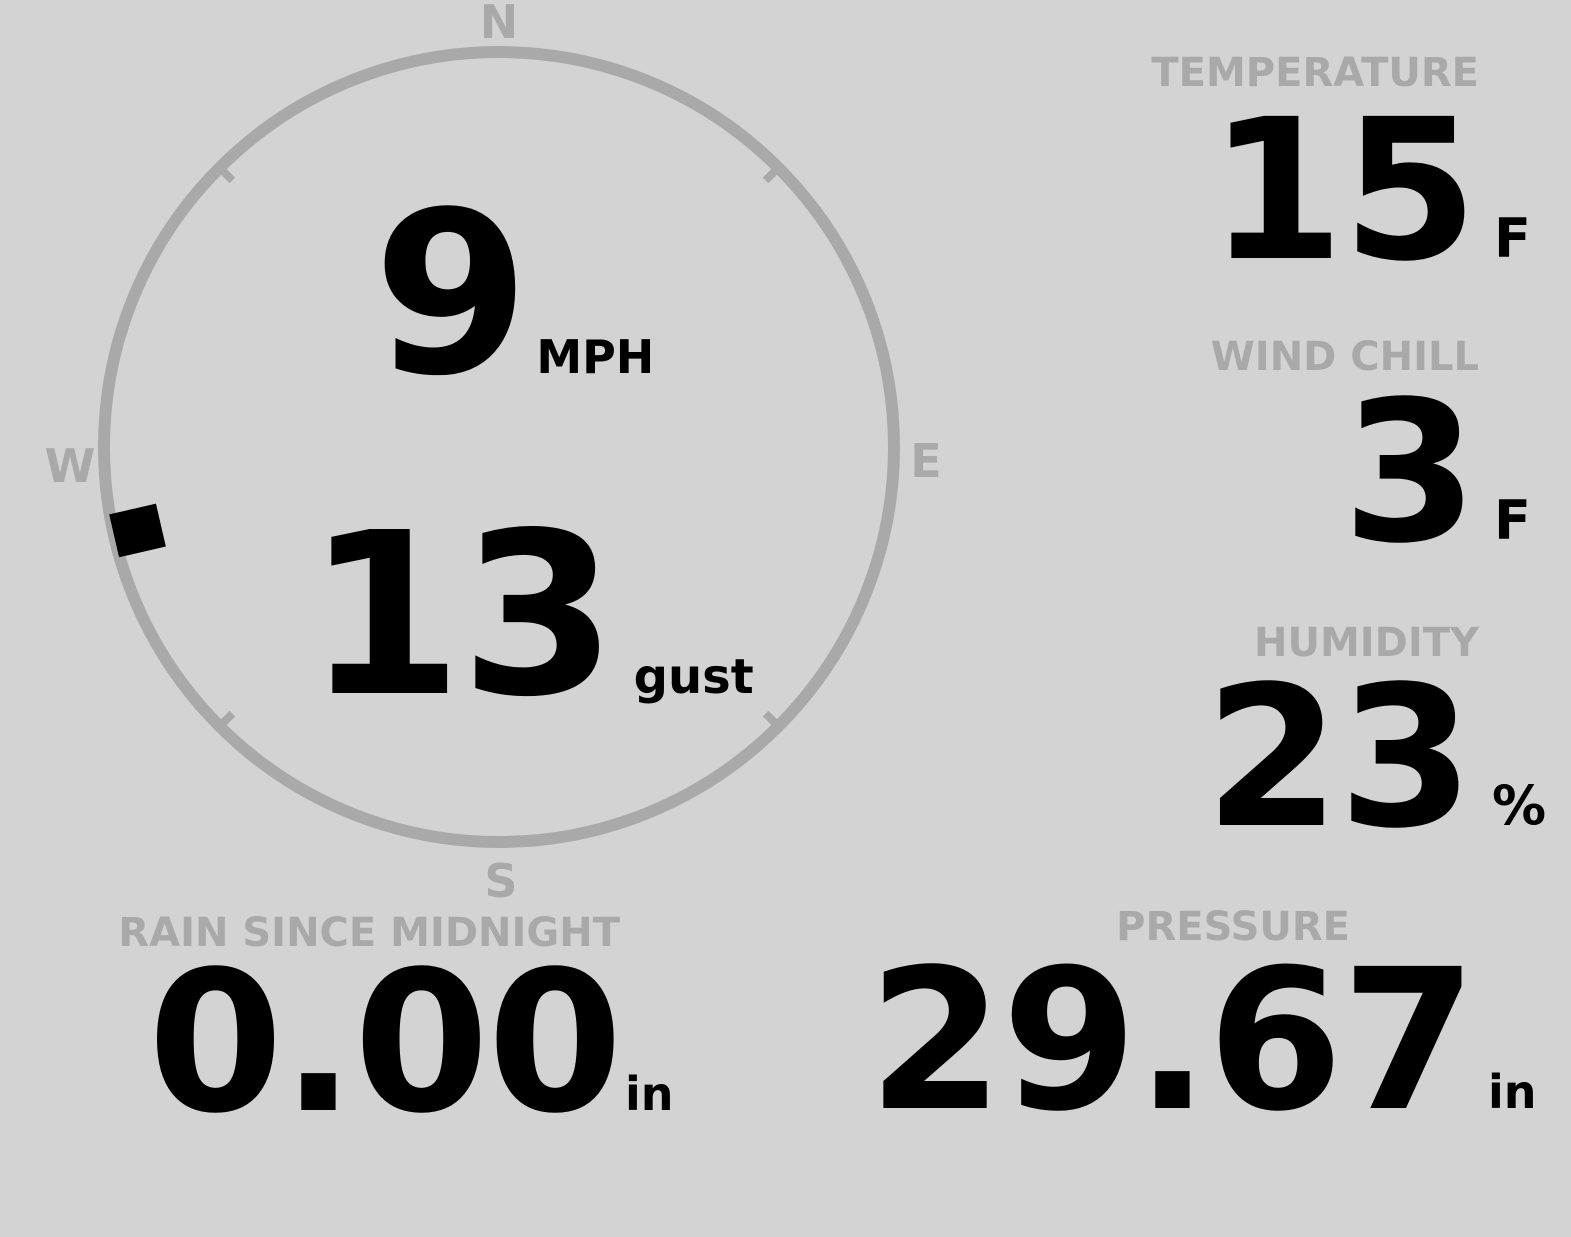  What do you see at coordinates (451, 295) in the screenshot?
I see `wind-speed-value: 9` at bounding box center [451, 295].